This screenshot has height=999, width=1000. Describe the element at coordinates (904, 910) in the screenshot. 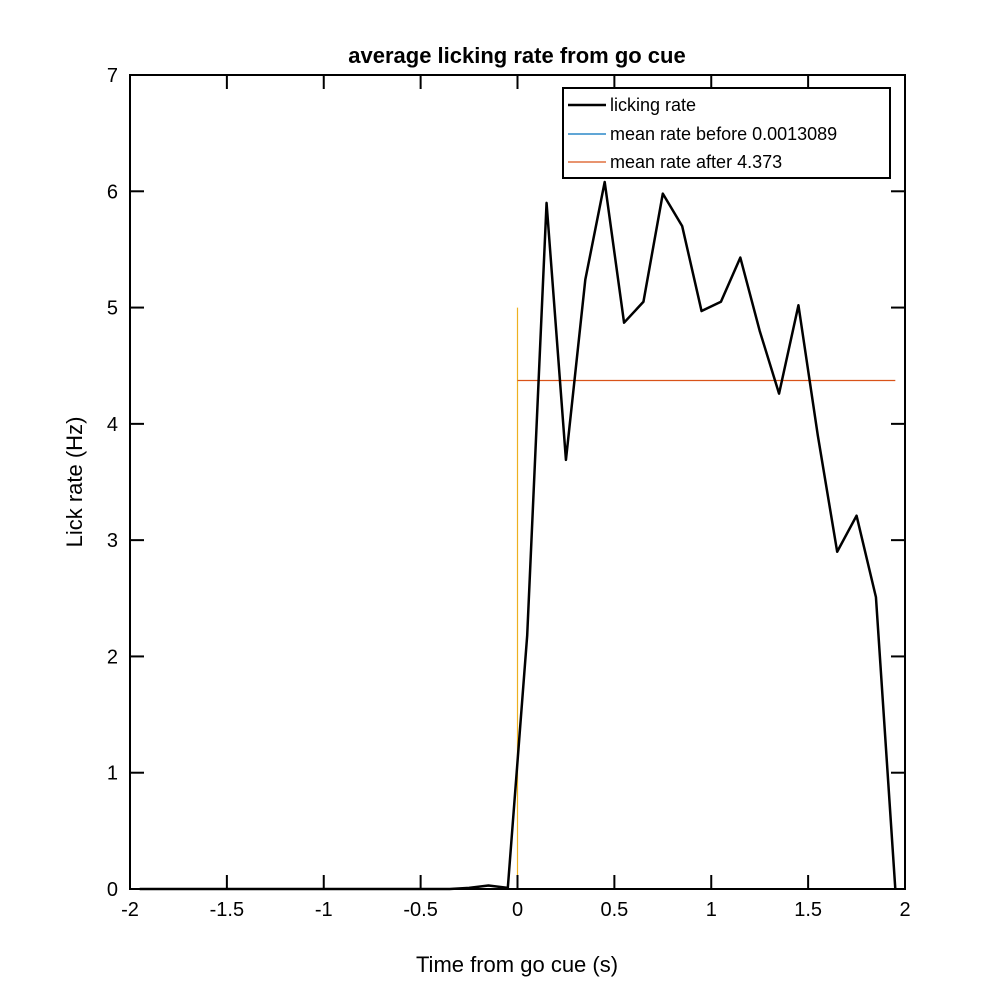

I see `x-tick-label: 2` at that location.